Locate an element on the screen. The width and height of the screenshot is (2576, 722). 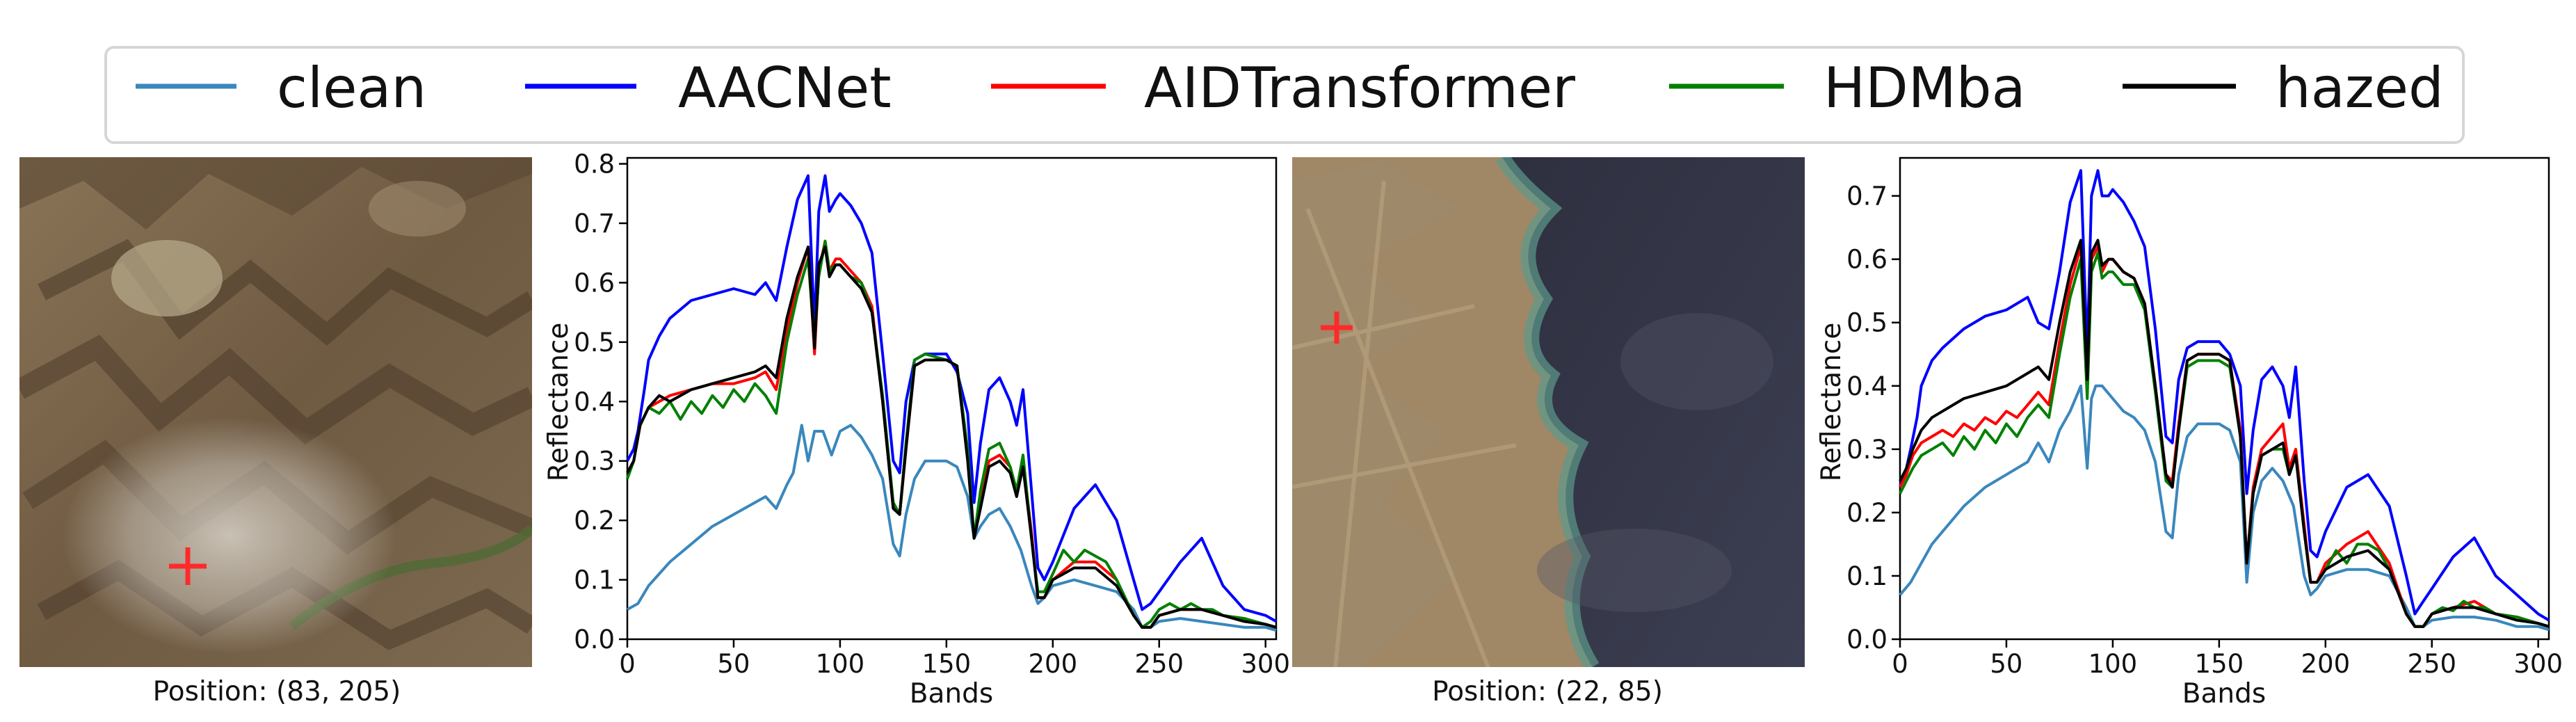
legend-label-aidtransformer: AIDTransformer is located at coordinates (1359, 88).